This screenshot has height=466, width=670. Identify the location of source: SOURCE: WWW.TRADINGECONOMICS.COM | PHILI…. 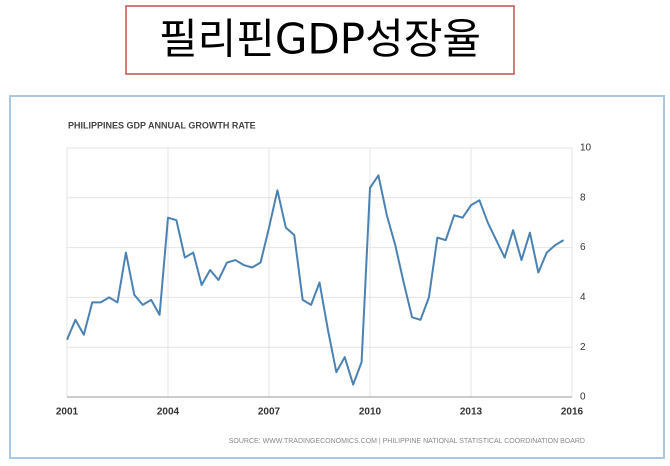
(407, 441).